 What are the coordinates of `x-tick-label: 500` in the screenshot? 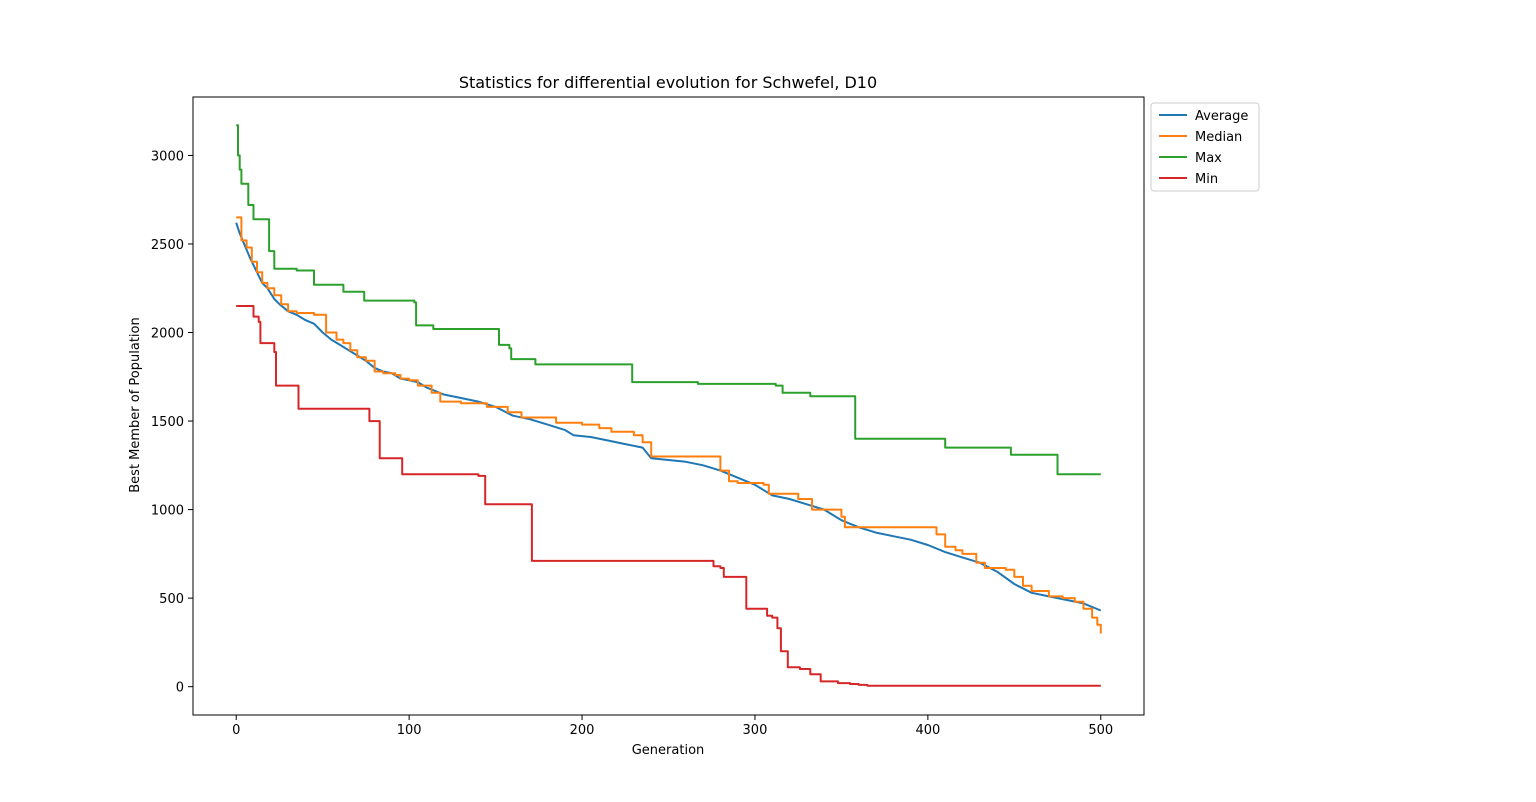 It's located at (1100, 730).